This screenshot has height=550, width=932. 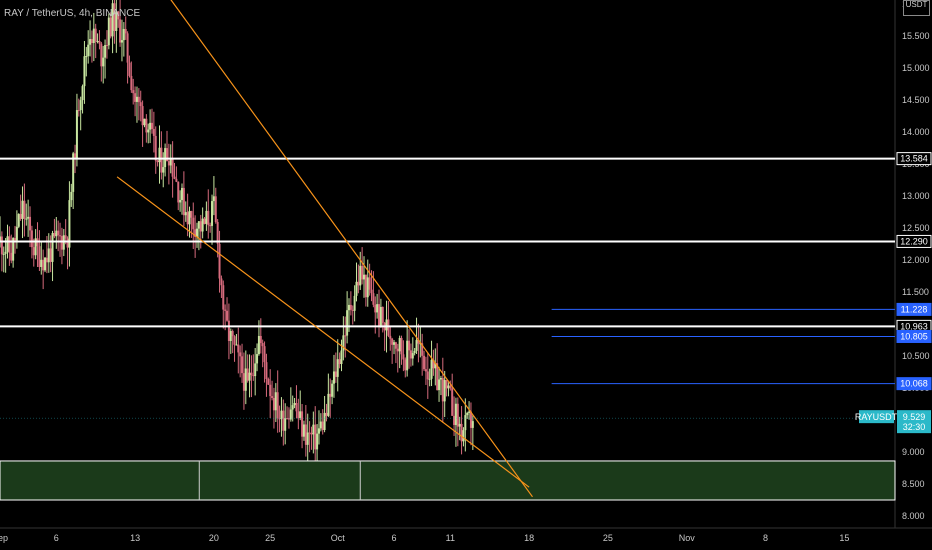 What do you see at coordinates (4, 538) in the screenshot?
I see `x-tick-label: Sep` at bounding box center [4, 538].